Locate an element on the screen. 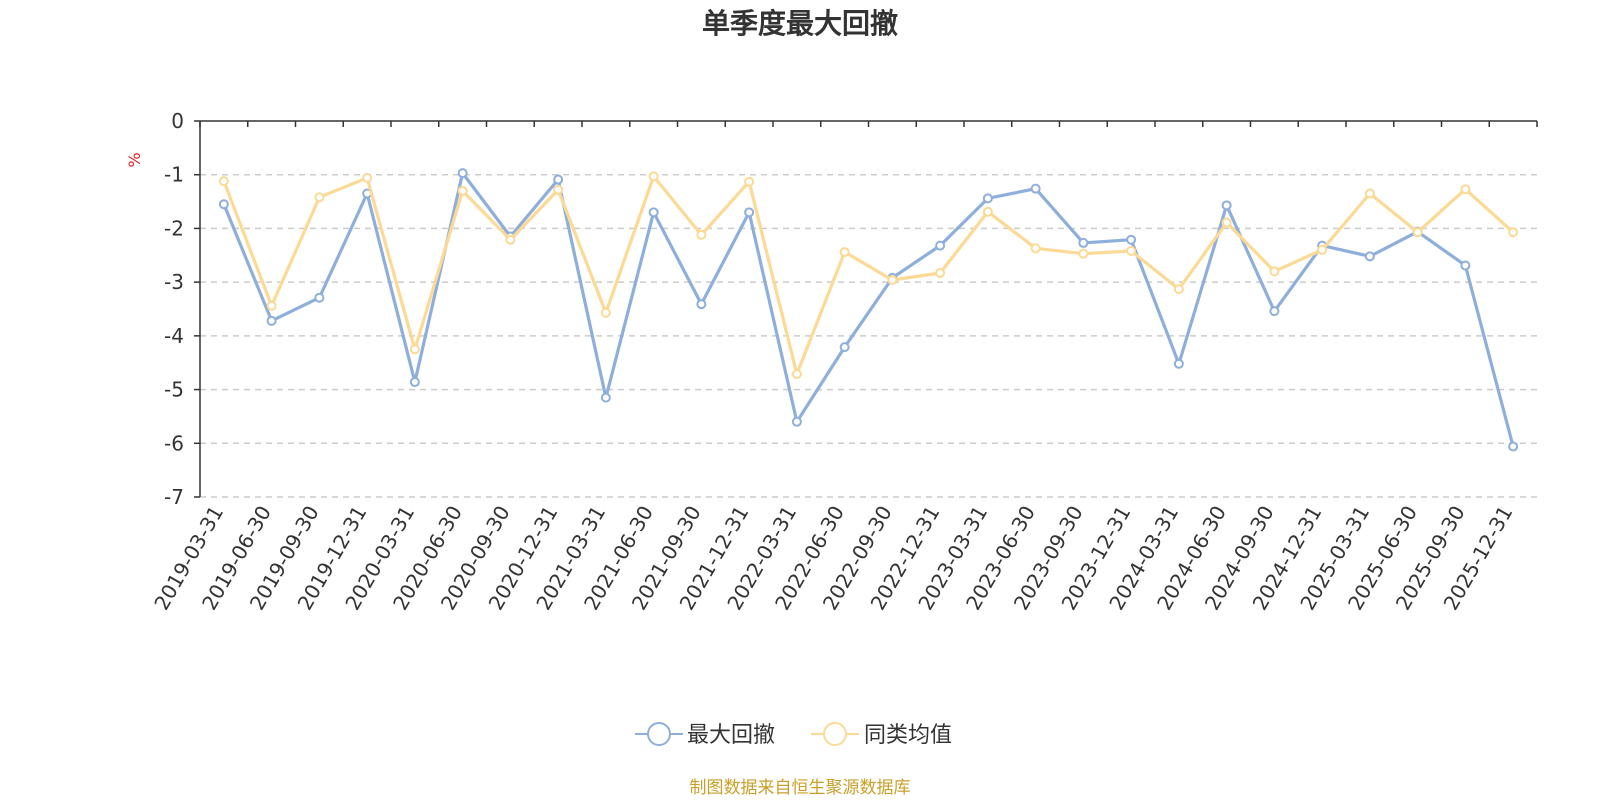 Image resolution: width=1600 pixels, height=800 pixels. y-tick-label: -4 is located at coordinates (174, 336).